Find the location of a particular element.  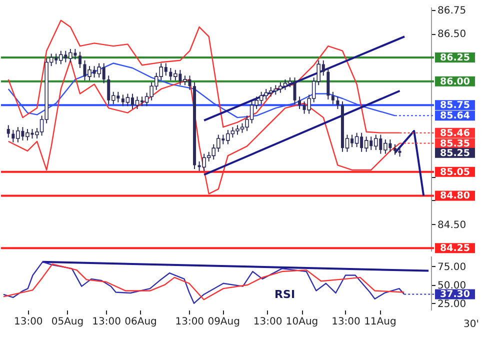

ref-line-label: 84.80 is located at coordinates (455, 196).